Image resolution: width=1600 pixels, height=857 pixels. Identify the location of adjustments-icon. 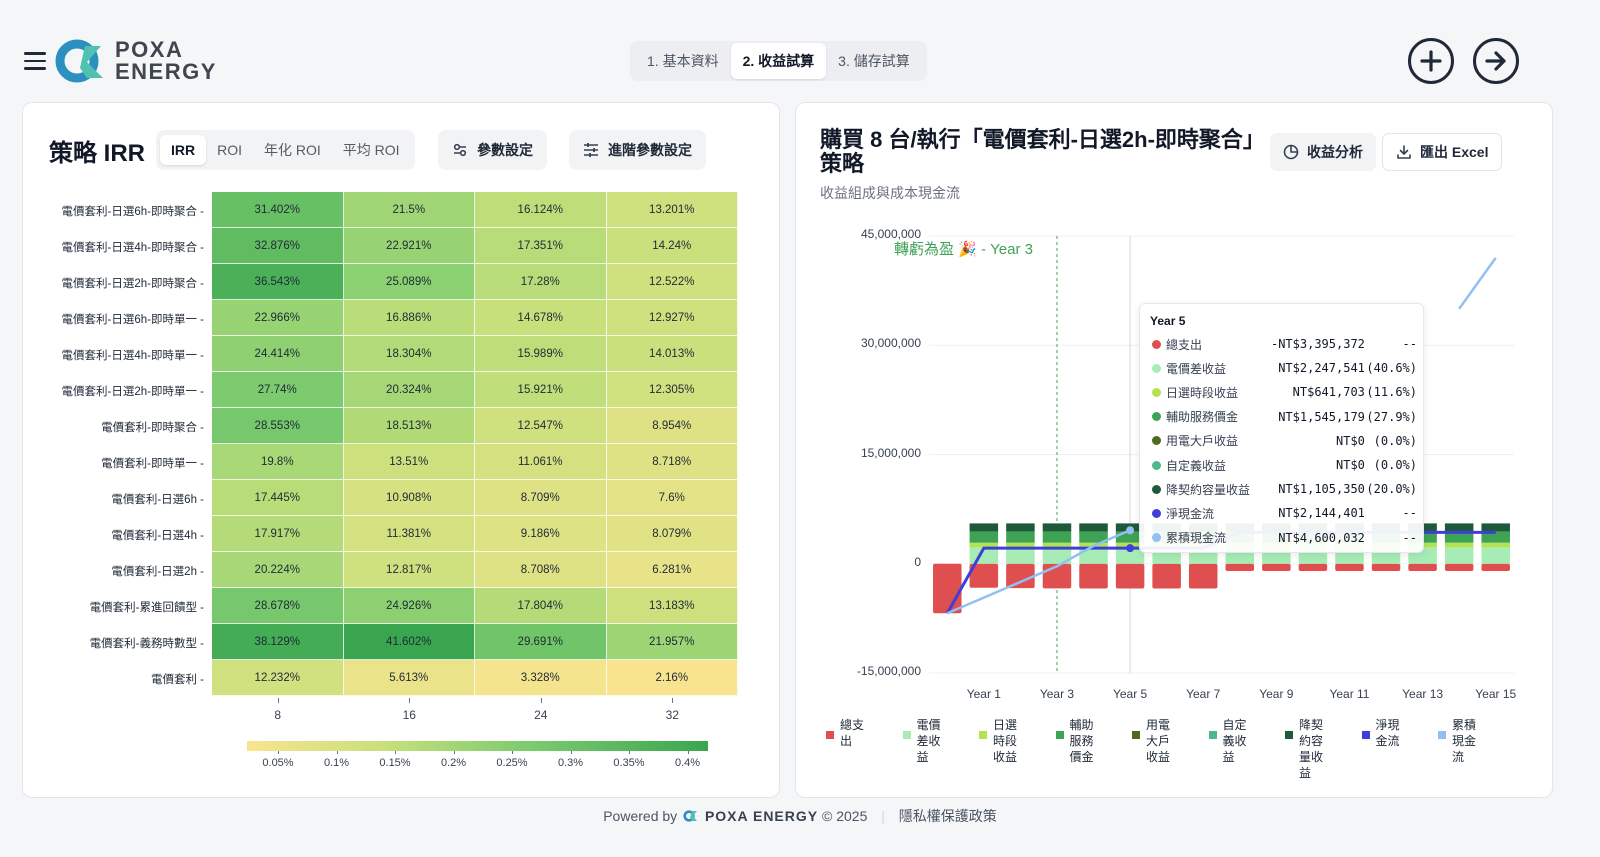
(591, 150).